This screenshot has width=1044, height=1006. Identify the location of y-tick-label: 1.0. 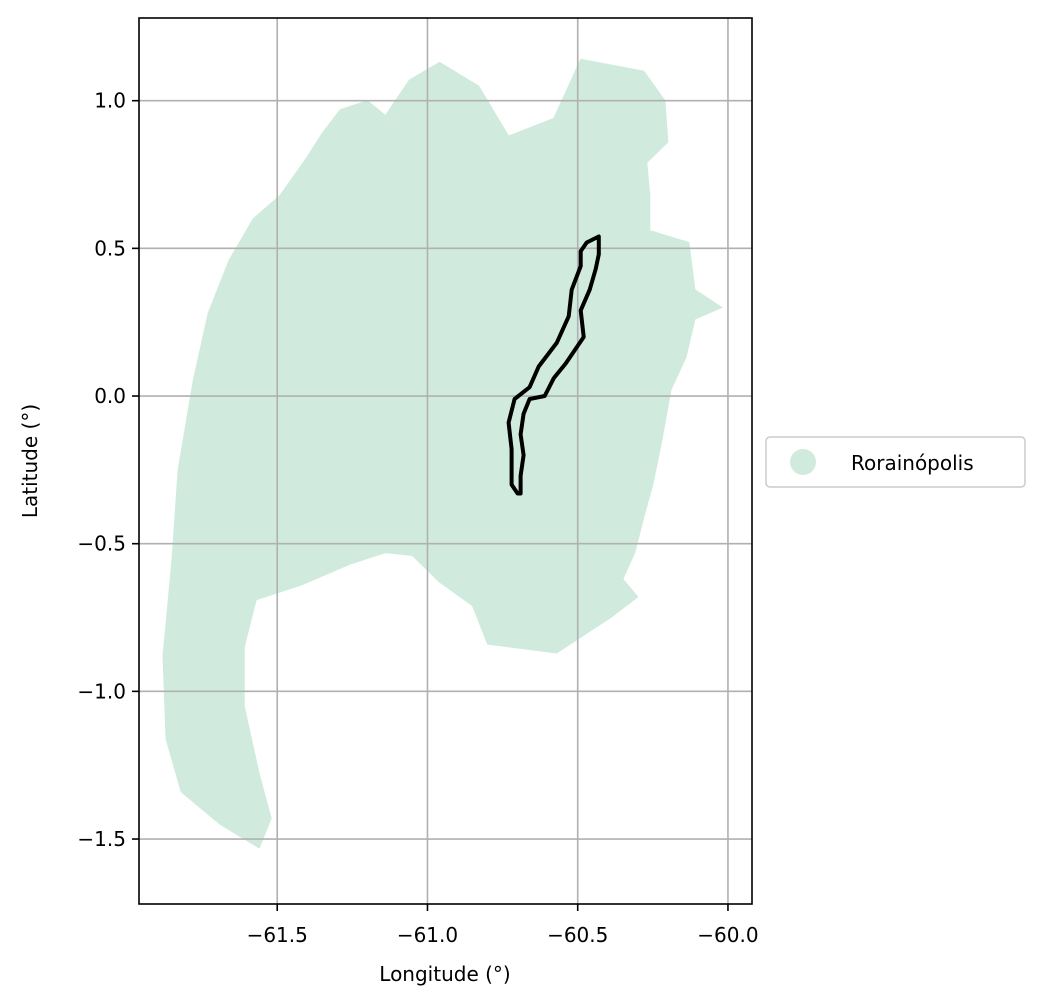
(110, 101).